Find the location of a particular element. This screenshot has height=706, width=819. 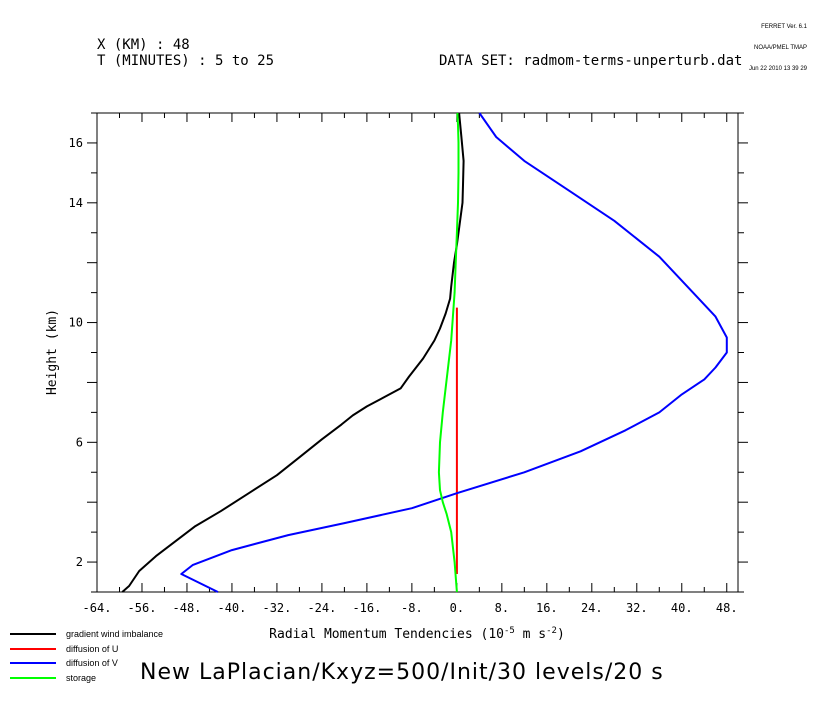

x-axis-title-main: Radial Momentum Tendencies is located at coordinates (371, 634).